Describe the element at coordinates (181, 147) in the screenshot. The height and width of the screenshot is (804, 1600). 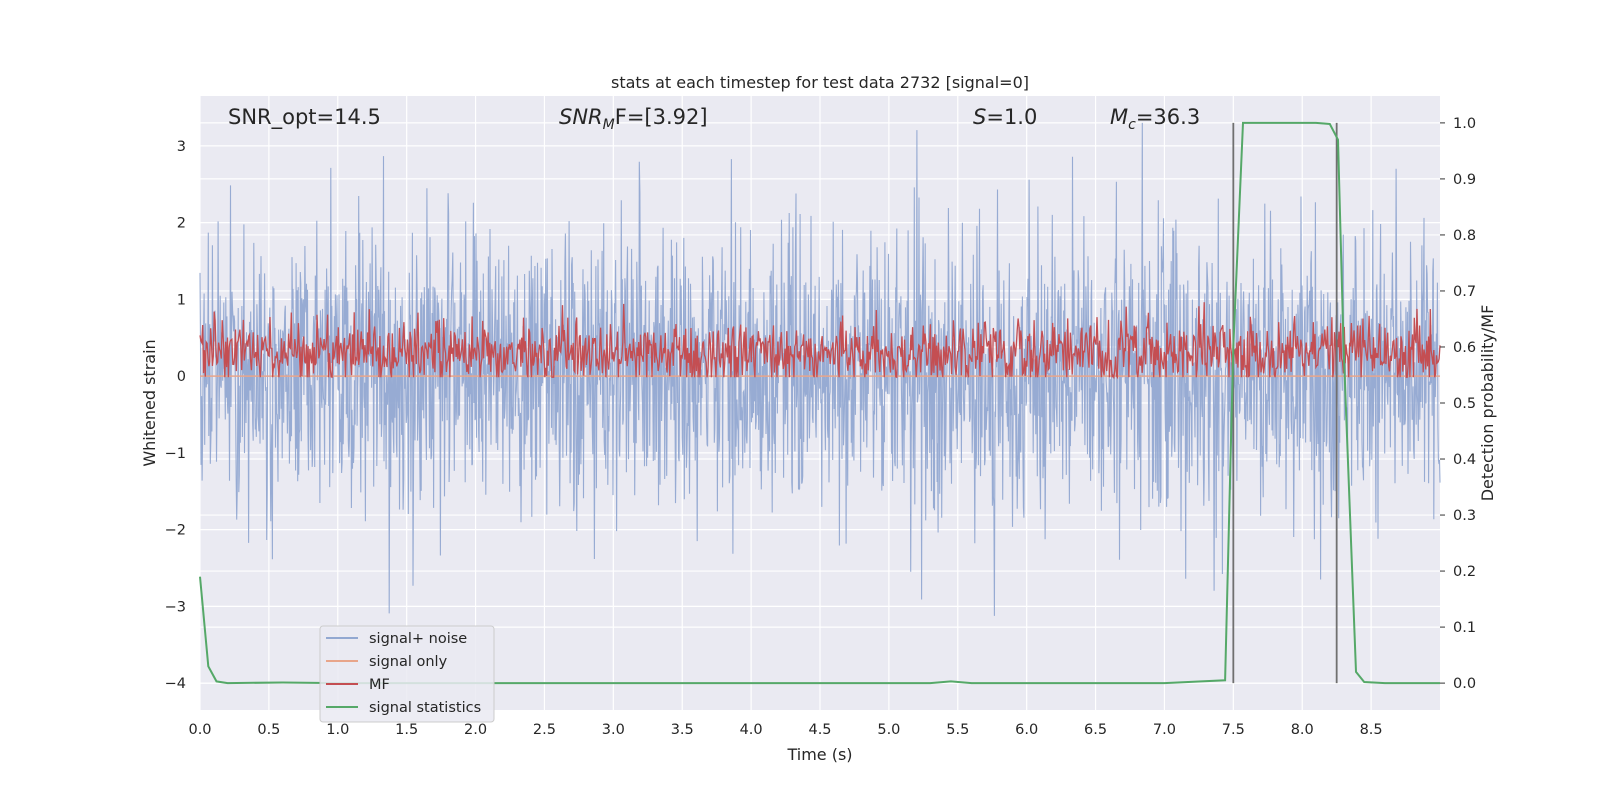
I see `y-tick-label: 3` at that location.